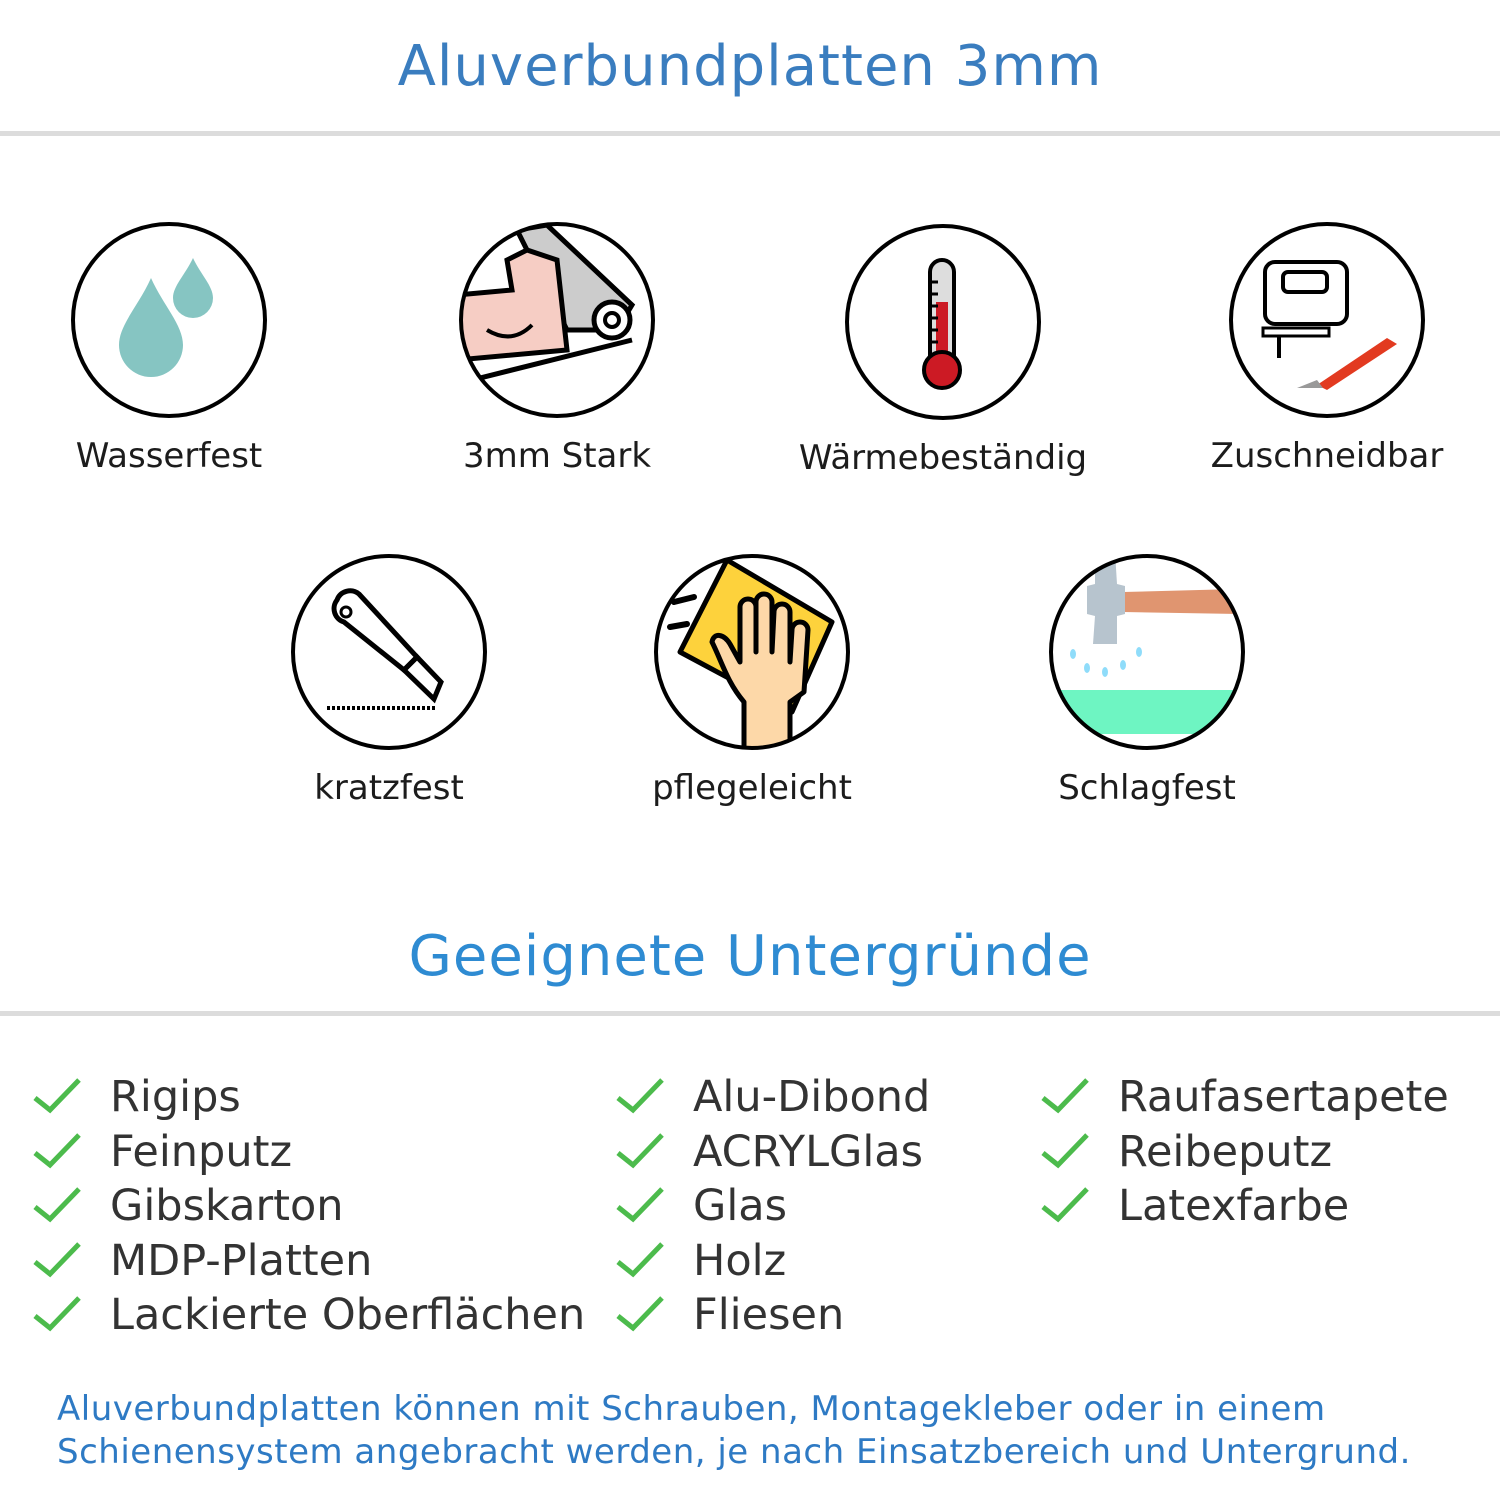 The image size is (1500, 1500). Describe the element at coordinates (1327, 456) in the screenshot. I see `feature-label: Zuschneidbar` at that location.